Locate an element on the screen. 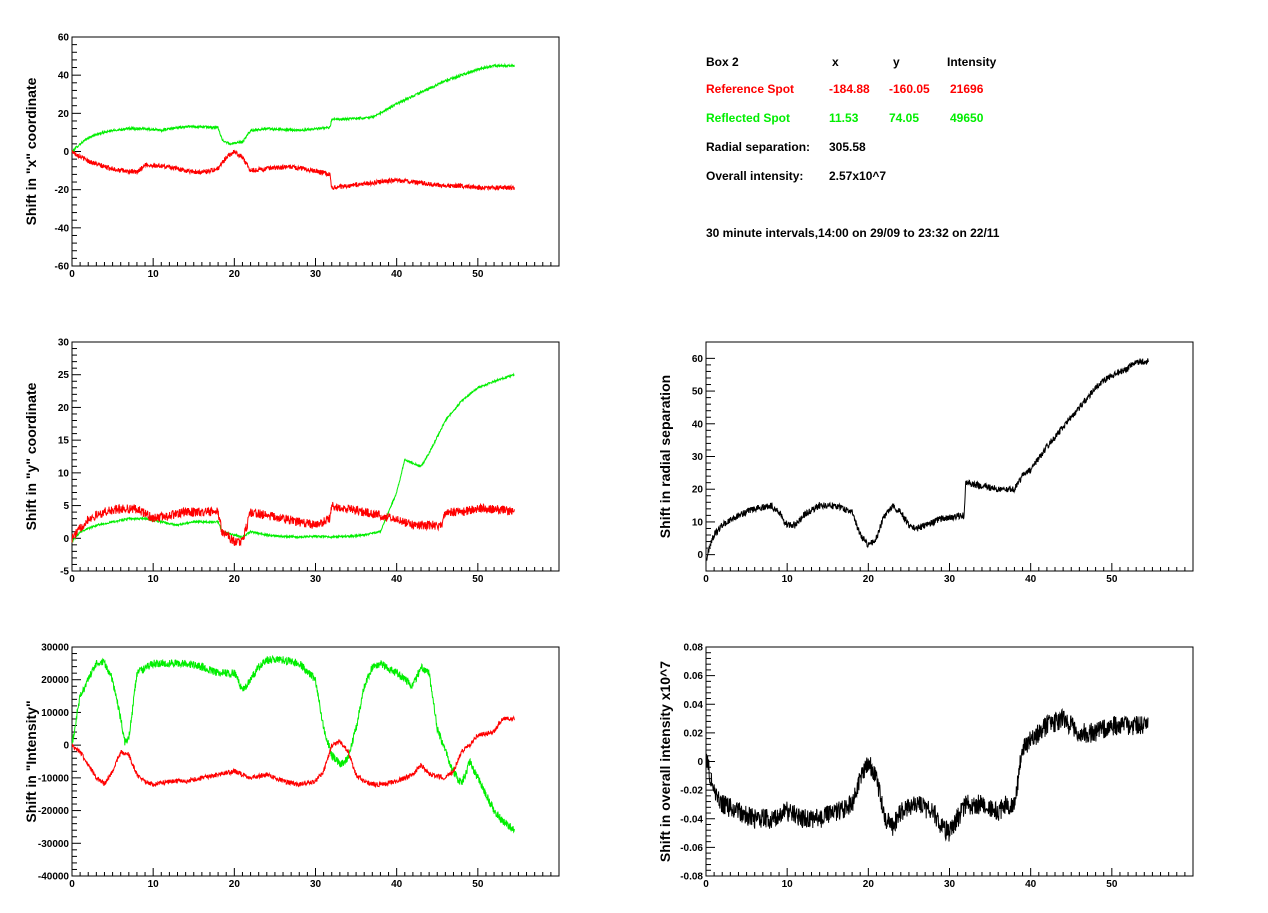  y-tick-label: -5 is located at coordinates (64, 572).